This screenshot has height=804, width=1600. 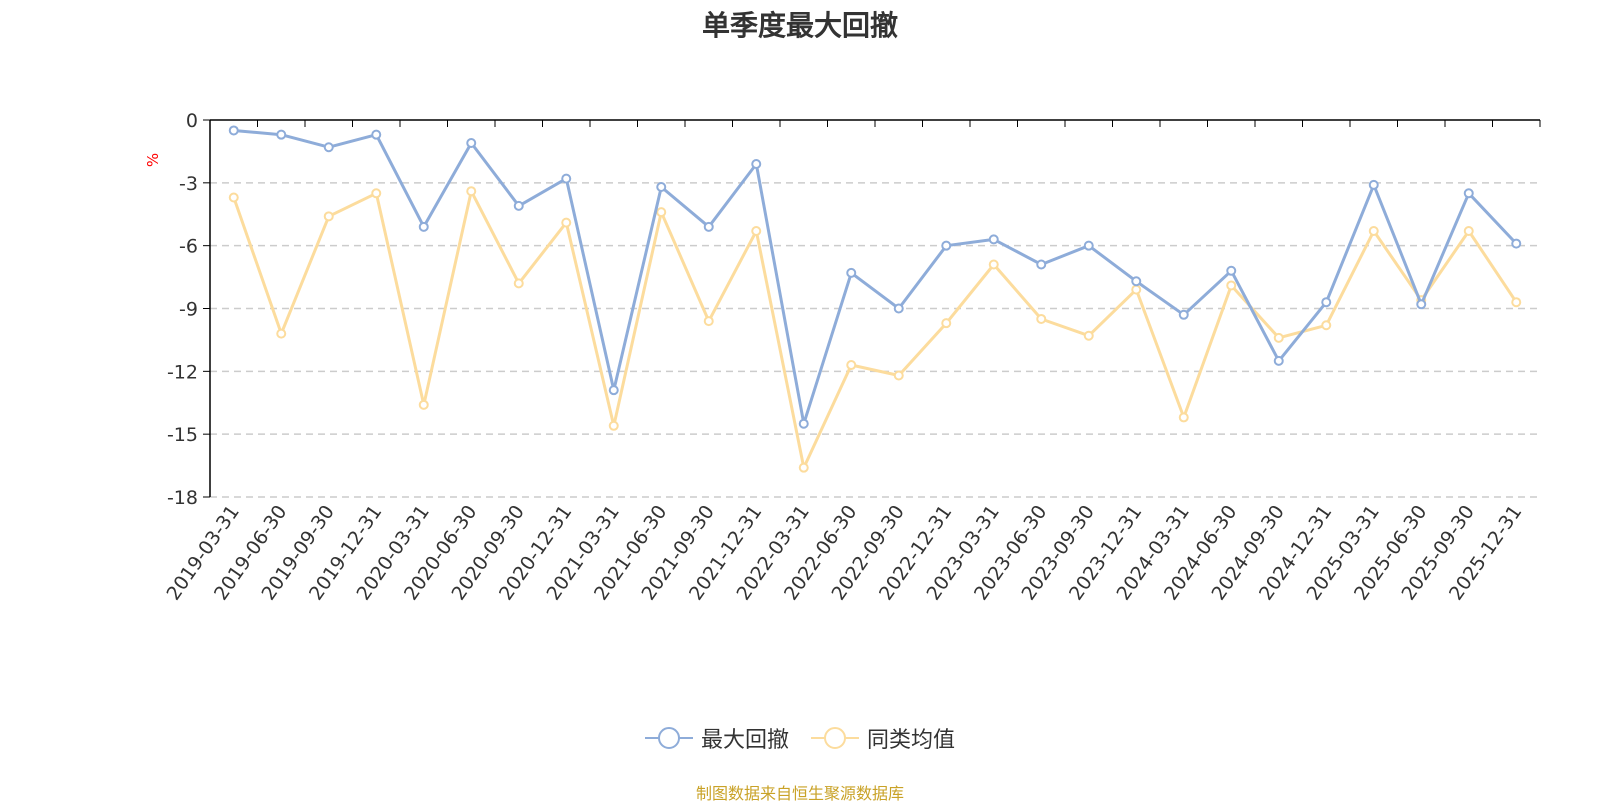 What do you see at coordinates (911, 740) in the screenshot?
I see `legend-label-peer-average: 同类均值` at bounding box center [911, 740].